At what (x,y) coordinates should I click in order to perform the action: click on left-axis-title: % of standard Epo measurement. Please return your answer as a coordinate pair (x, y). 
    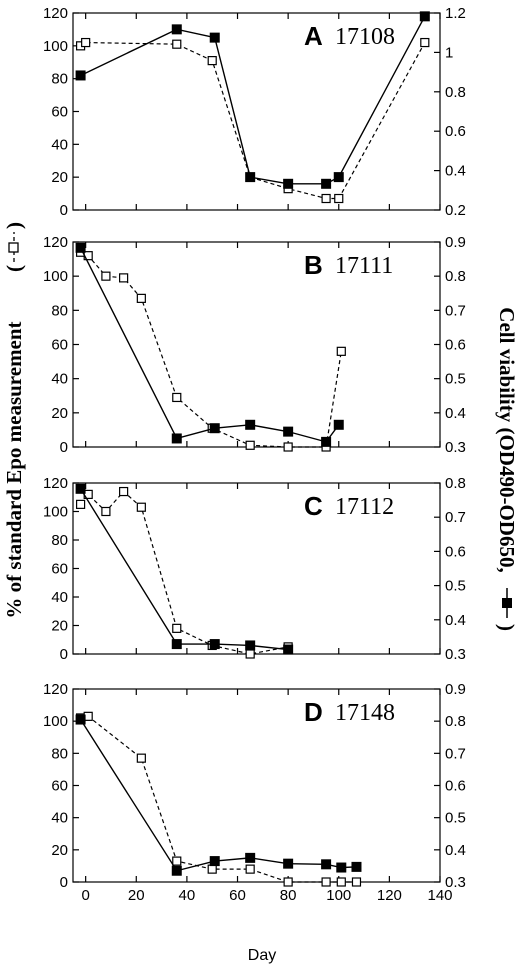
    Looking at the image, I should click on (14, 469).